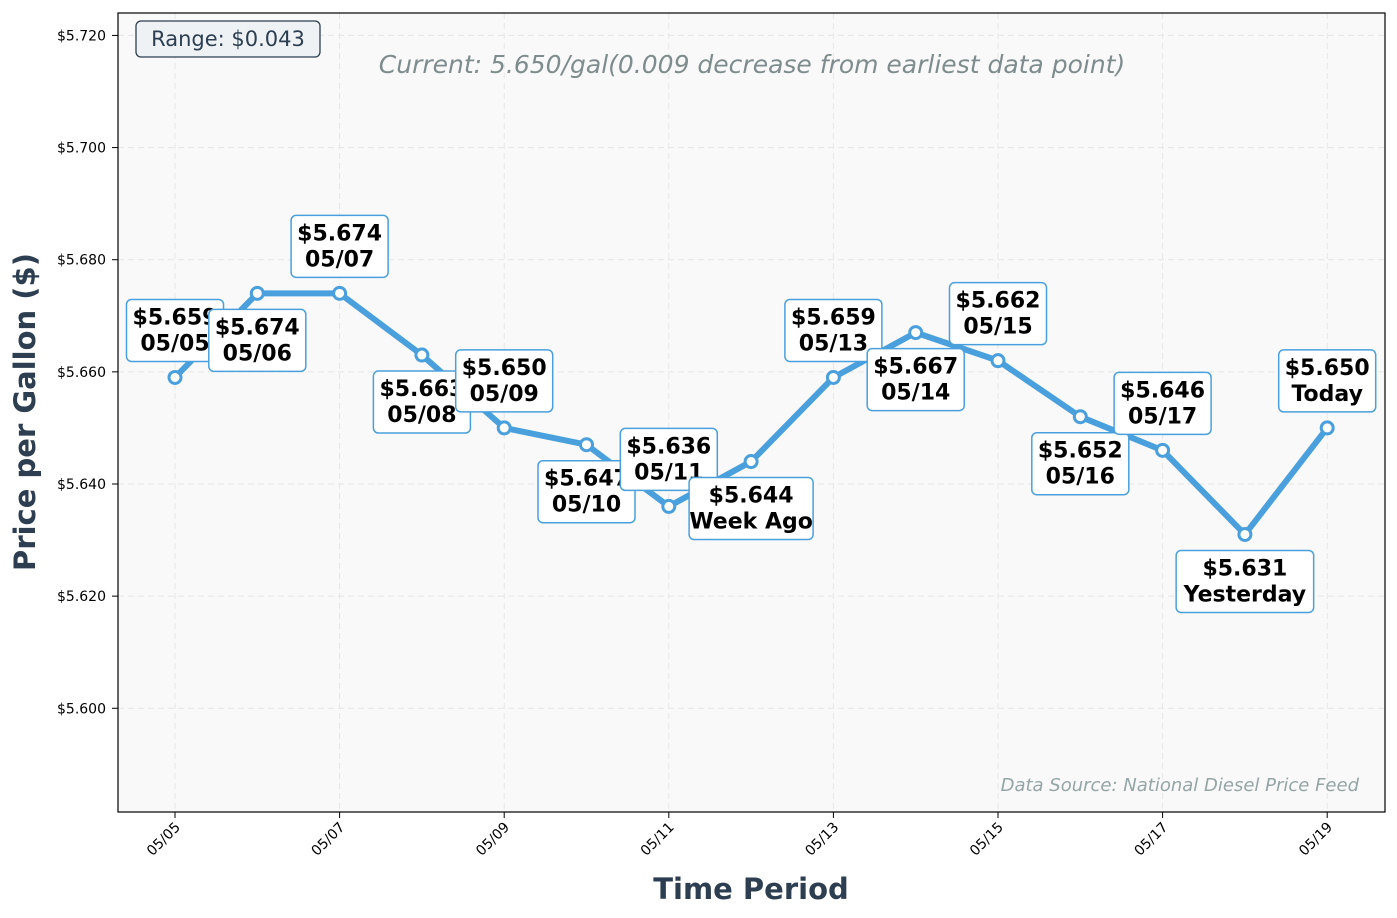 This screenshot has width=1397, height=918. What do you see at coordinates (987, 840) in the screenshot?
I see `x-tick-label: 05/15` at bounding box center [987, 840].